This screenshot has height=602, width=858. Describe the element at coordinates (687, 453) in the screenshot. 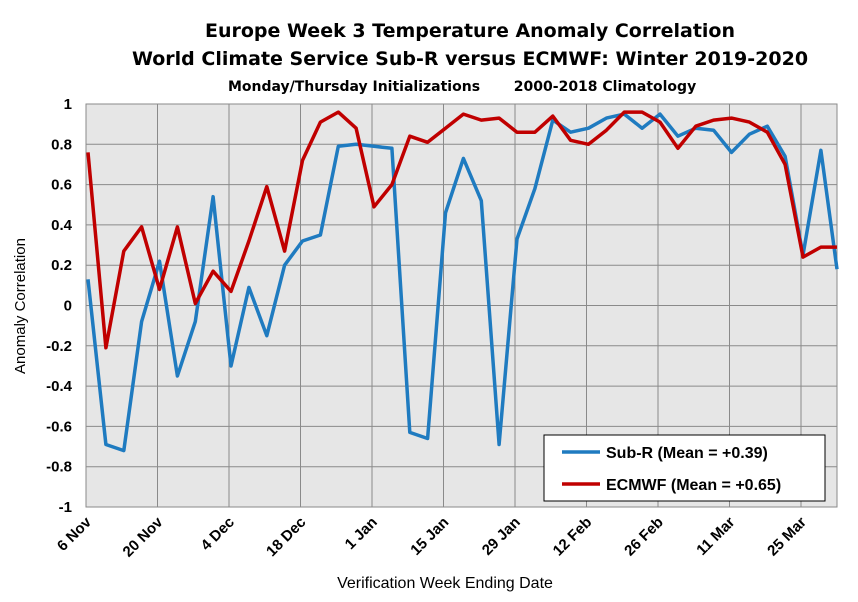

I see `legend-label-sub-r: Sub-R (Mean = +0.39)` at that location.